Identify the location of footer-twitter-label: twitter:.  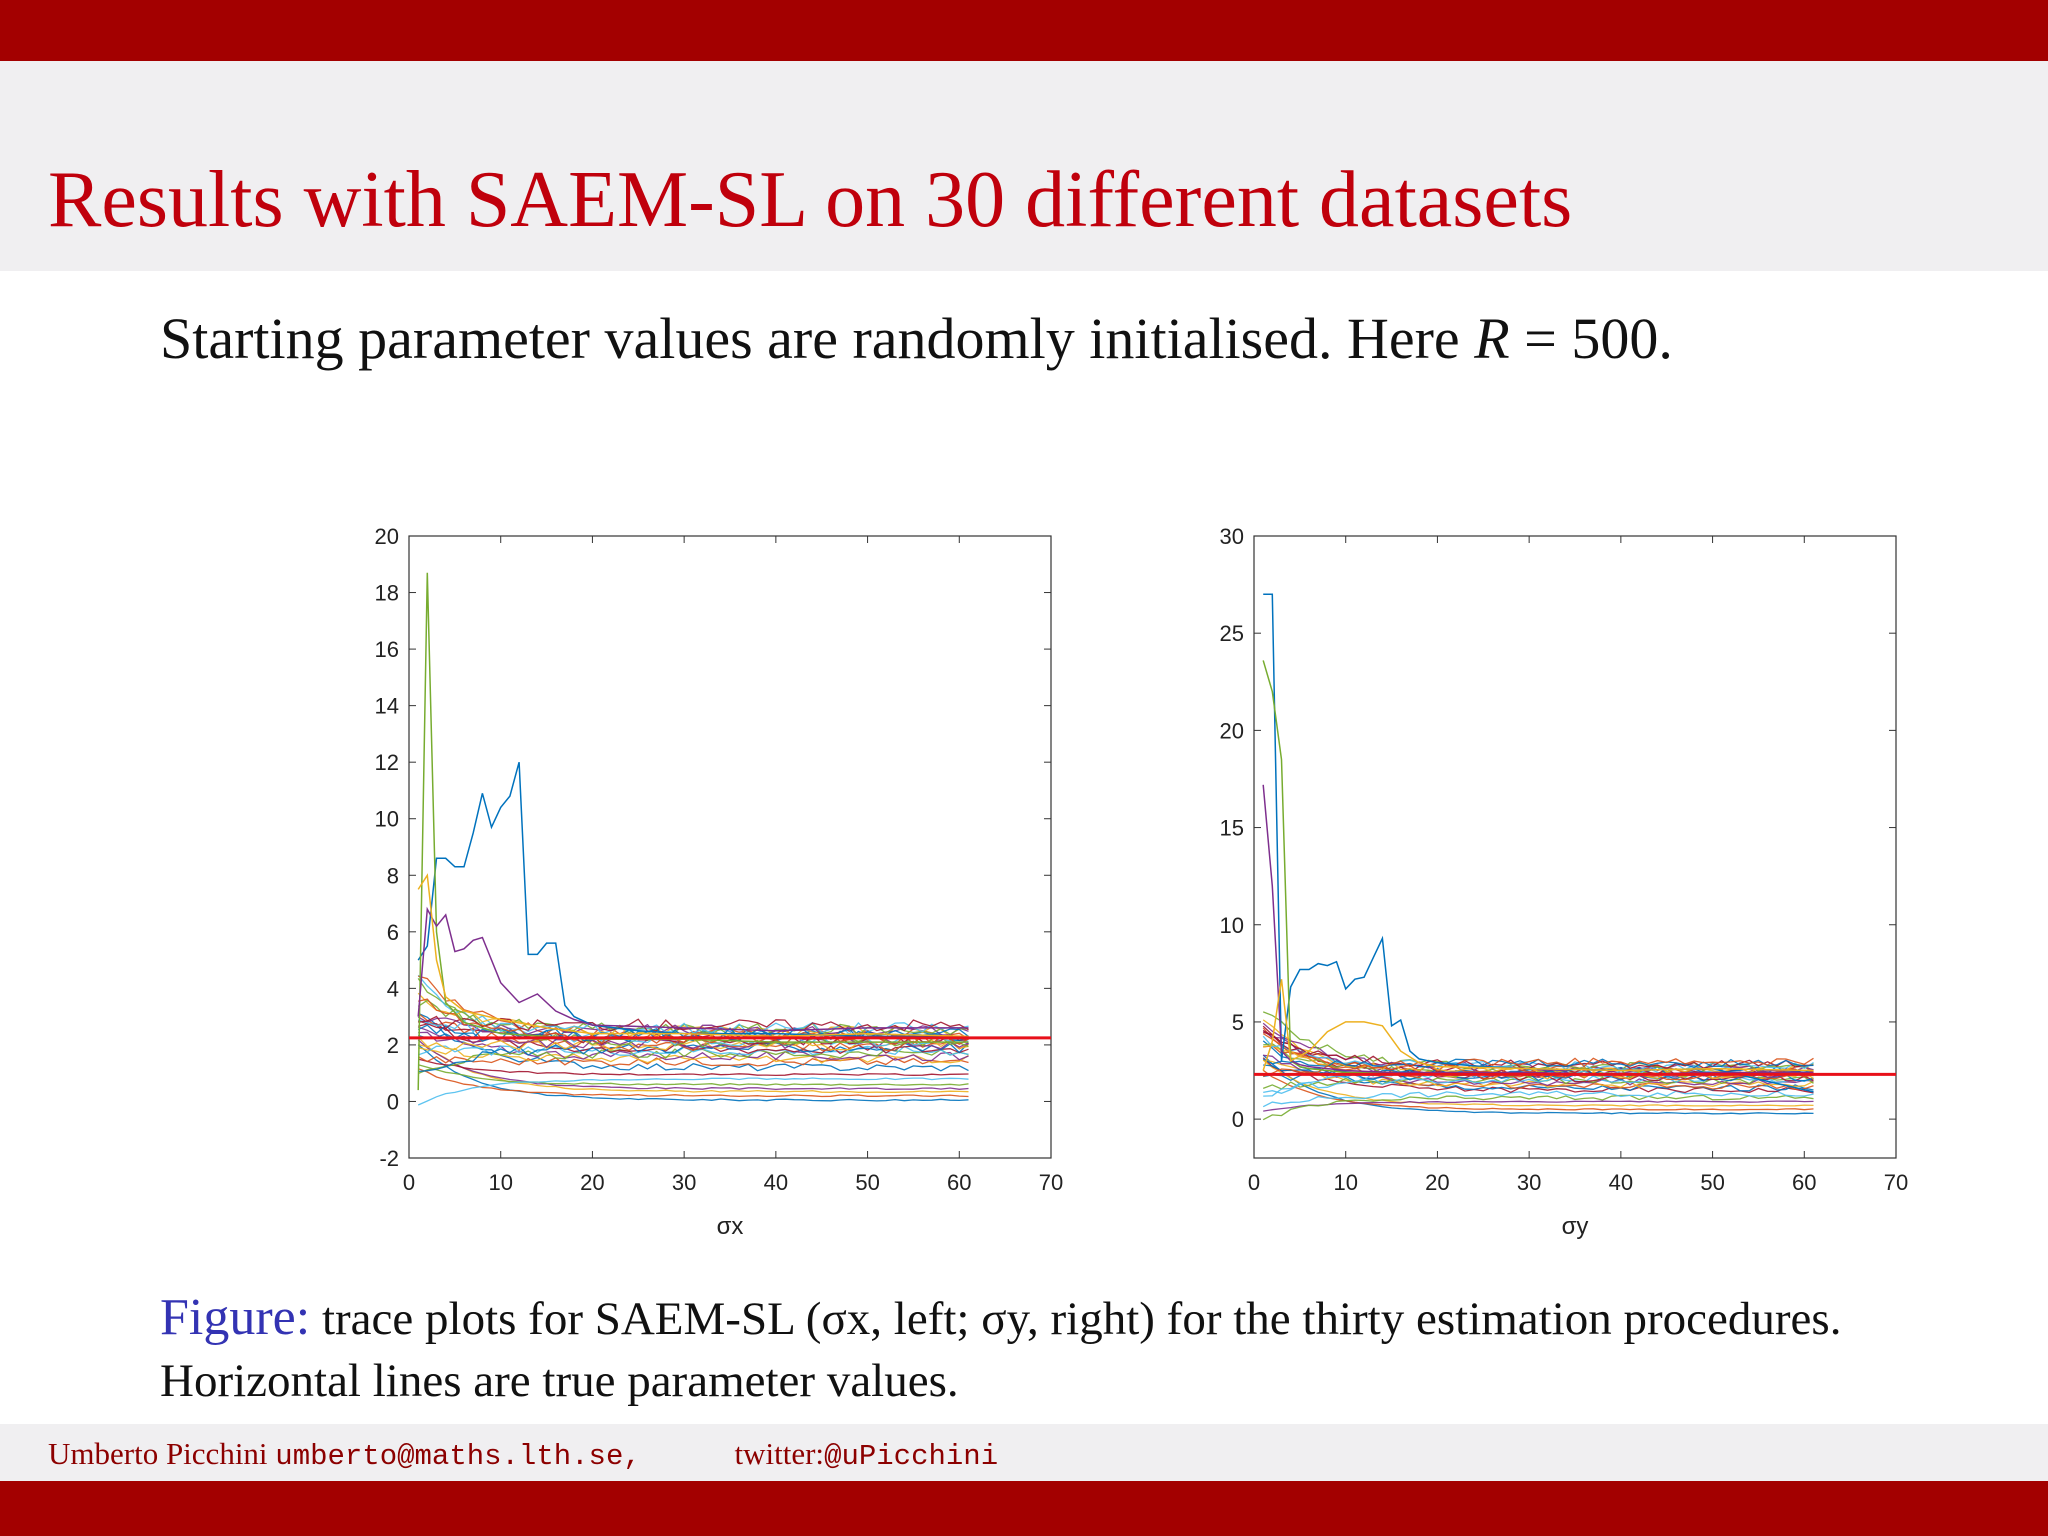
(779, 1453).